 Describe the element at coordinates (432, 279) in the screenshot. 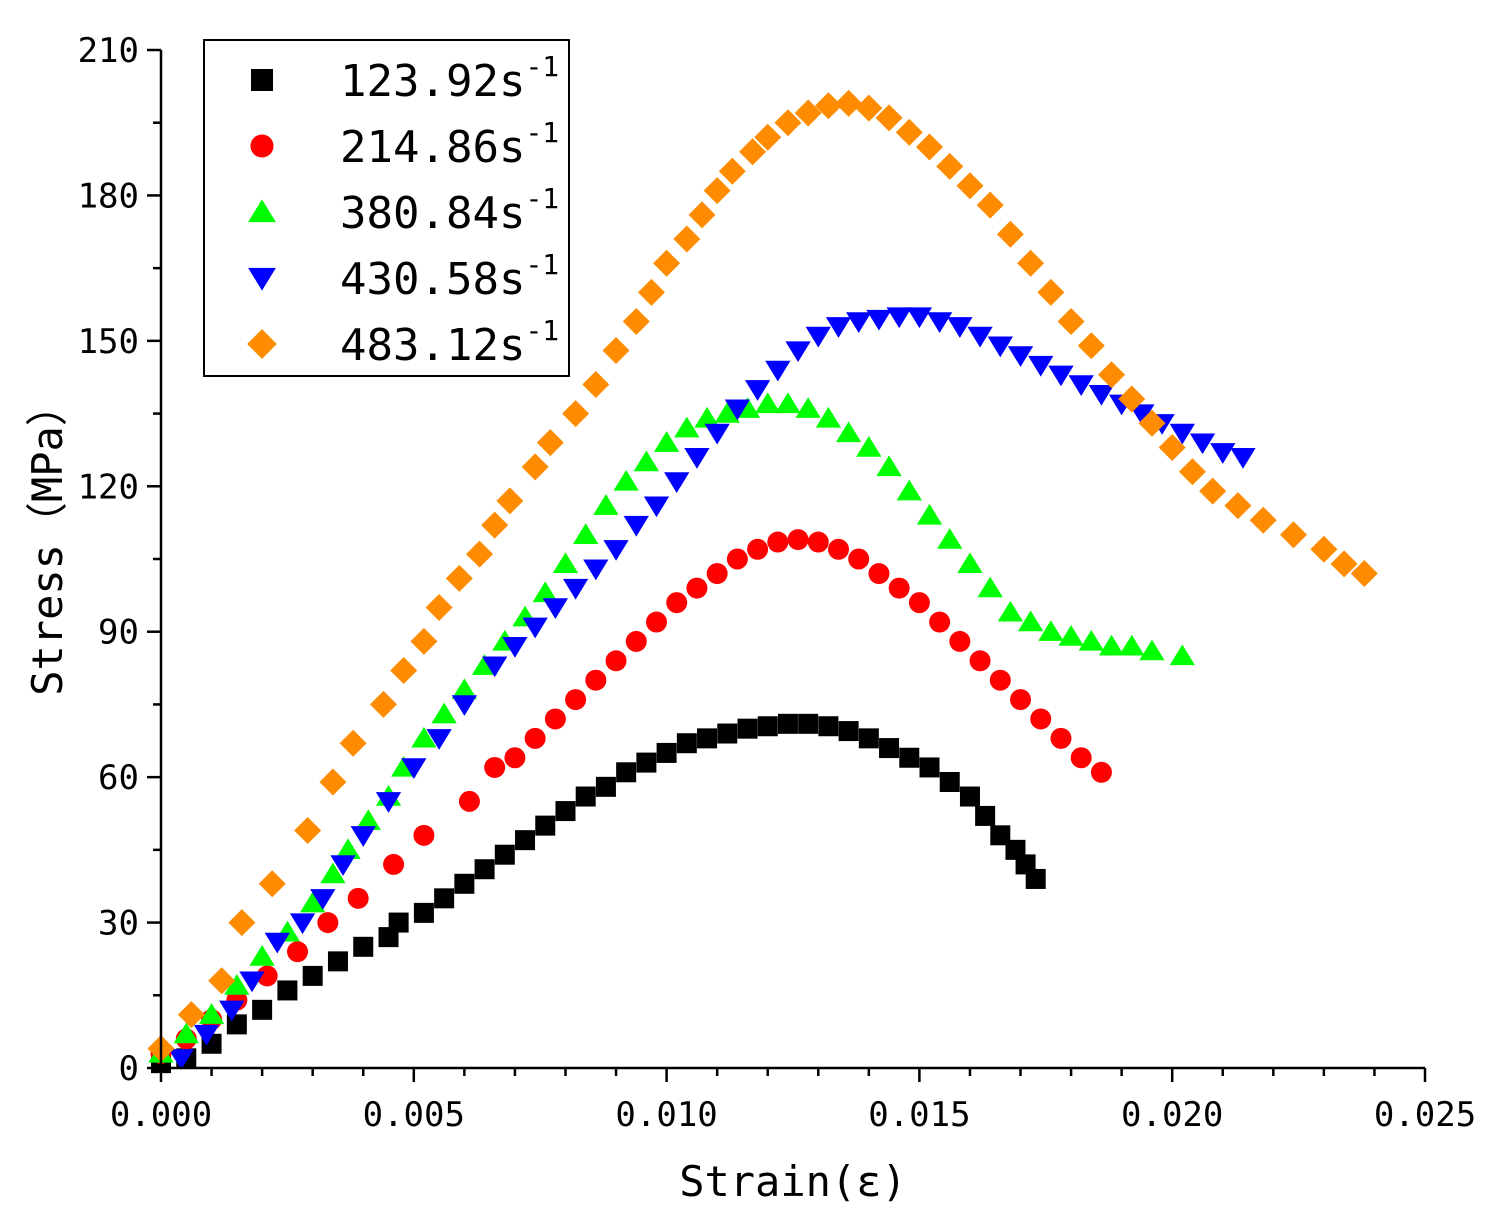

I see `legend-label-text: 430.58s` at that location.